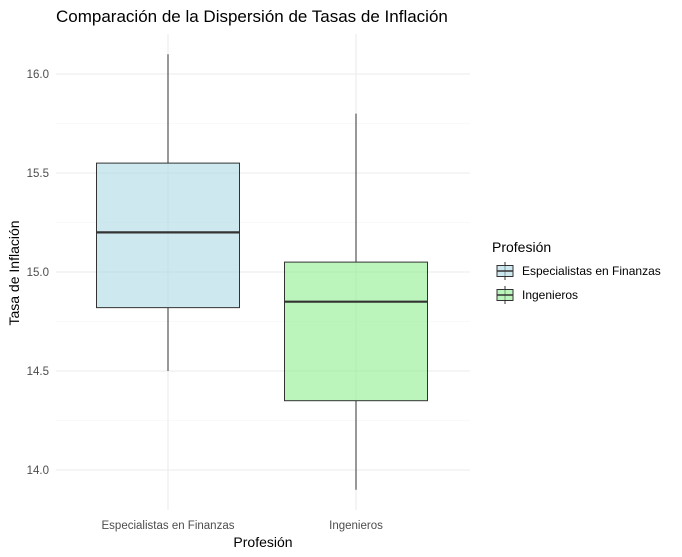  I want to click on x-axis-ticks: Especialistas en Finanzas Ingenieros, so click(243, 526).